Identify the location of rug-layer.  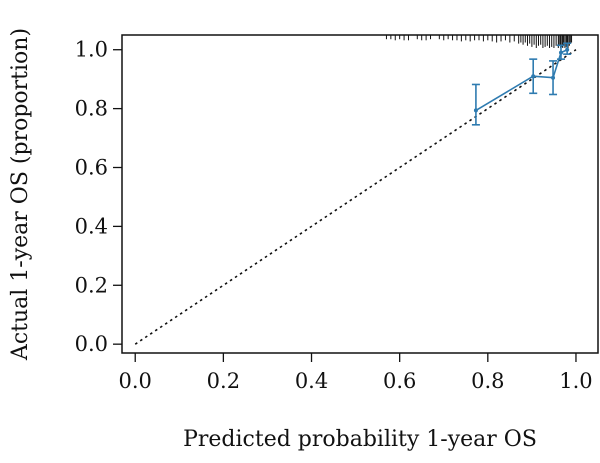
(479, 41).